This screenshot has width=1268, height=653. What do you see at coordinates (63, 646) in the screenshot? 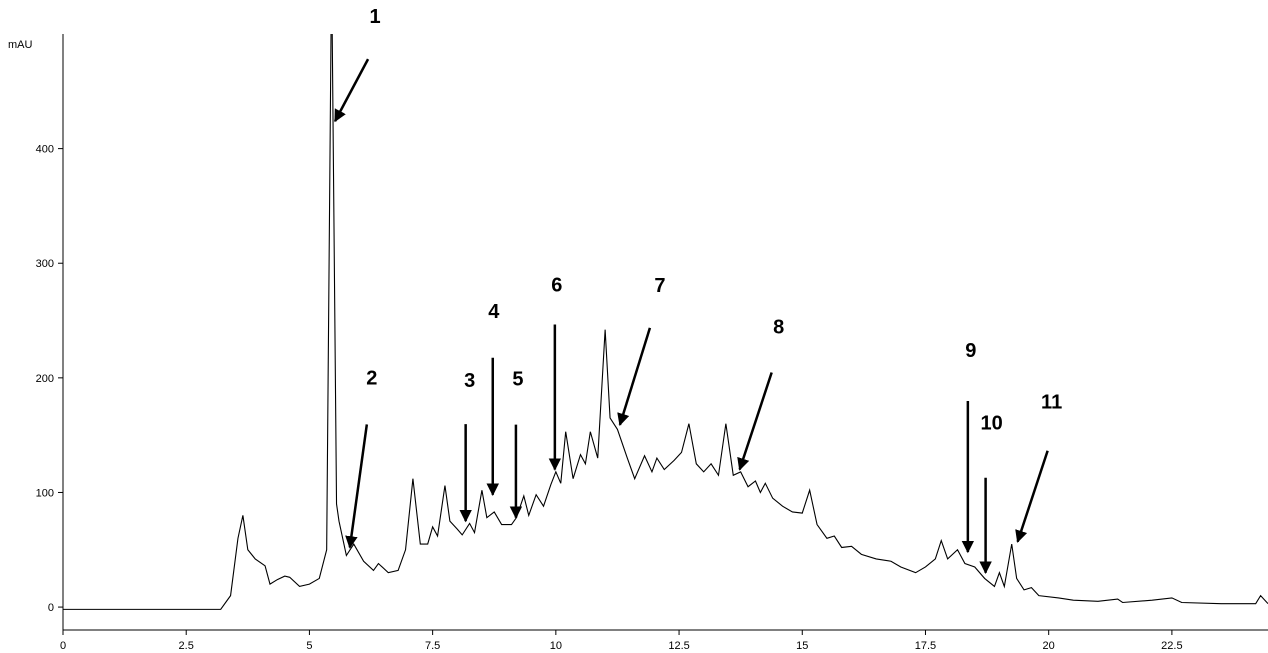
I see `x-tick-label: 0` at bounding box center [63, 646].